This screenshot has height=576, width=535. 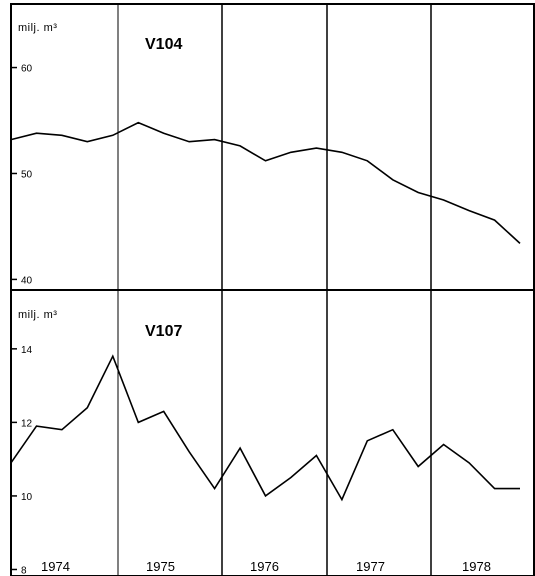 What do you see at coordinates (27, 174) in the screenshot?
I see `panel-0-y-tick-label-50: 50` at bounding box center [27, 174].